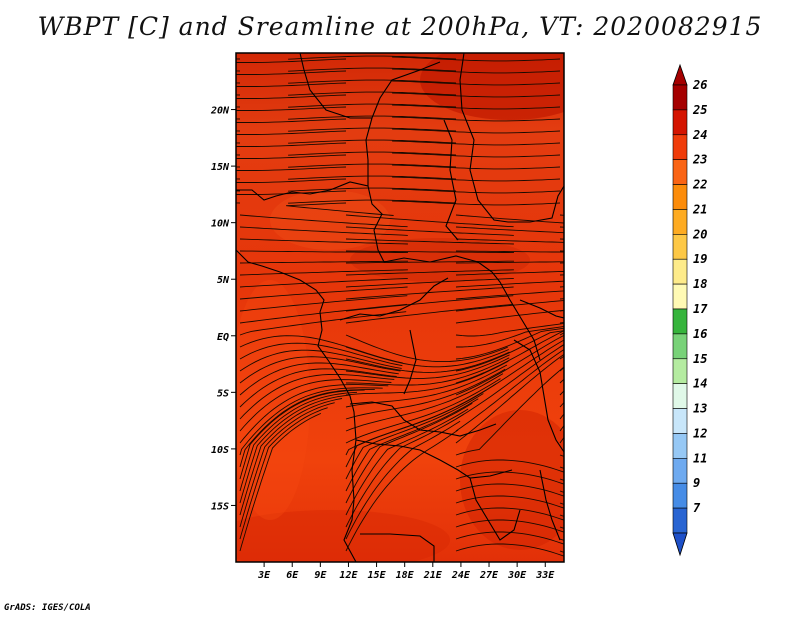  I want to click on colorbar-label: 16, so click(700, 334).